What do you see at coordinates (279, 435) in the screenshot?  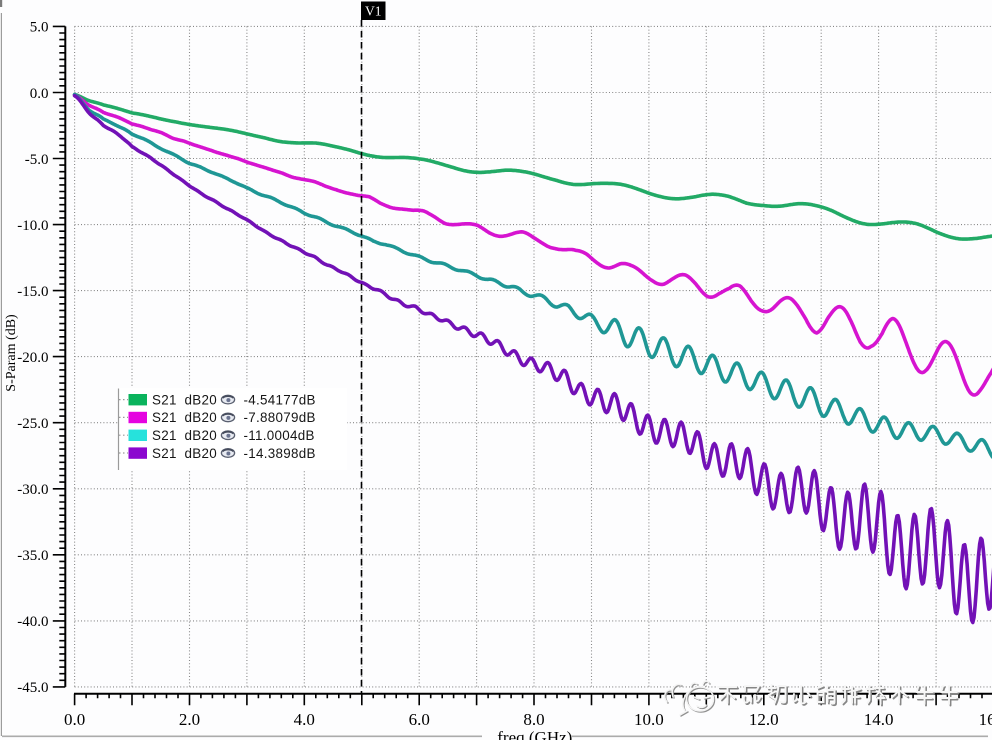 I see `svg-text: -11.0004dB` at bounding box center [279, 435].